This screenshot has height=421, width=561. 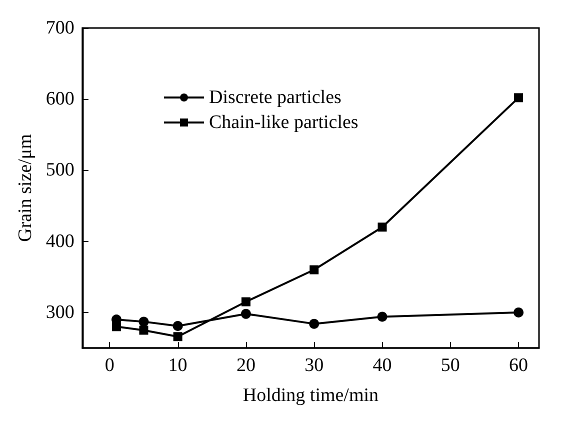 I want to click on x-tick-label: 20, so click(x=246, y=365).